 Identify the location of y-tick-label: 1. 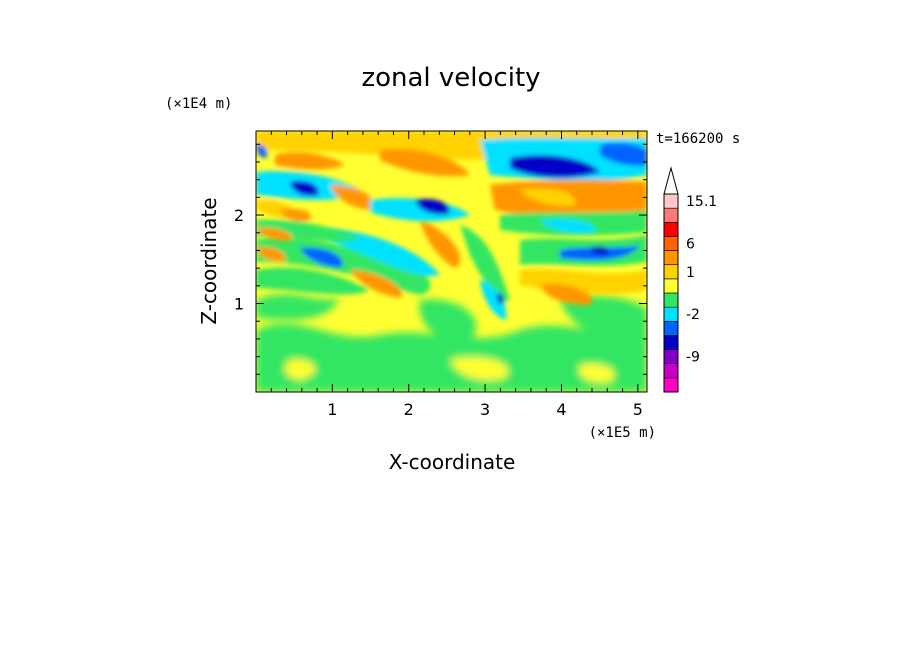
(239, 304).